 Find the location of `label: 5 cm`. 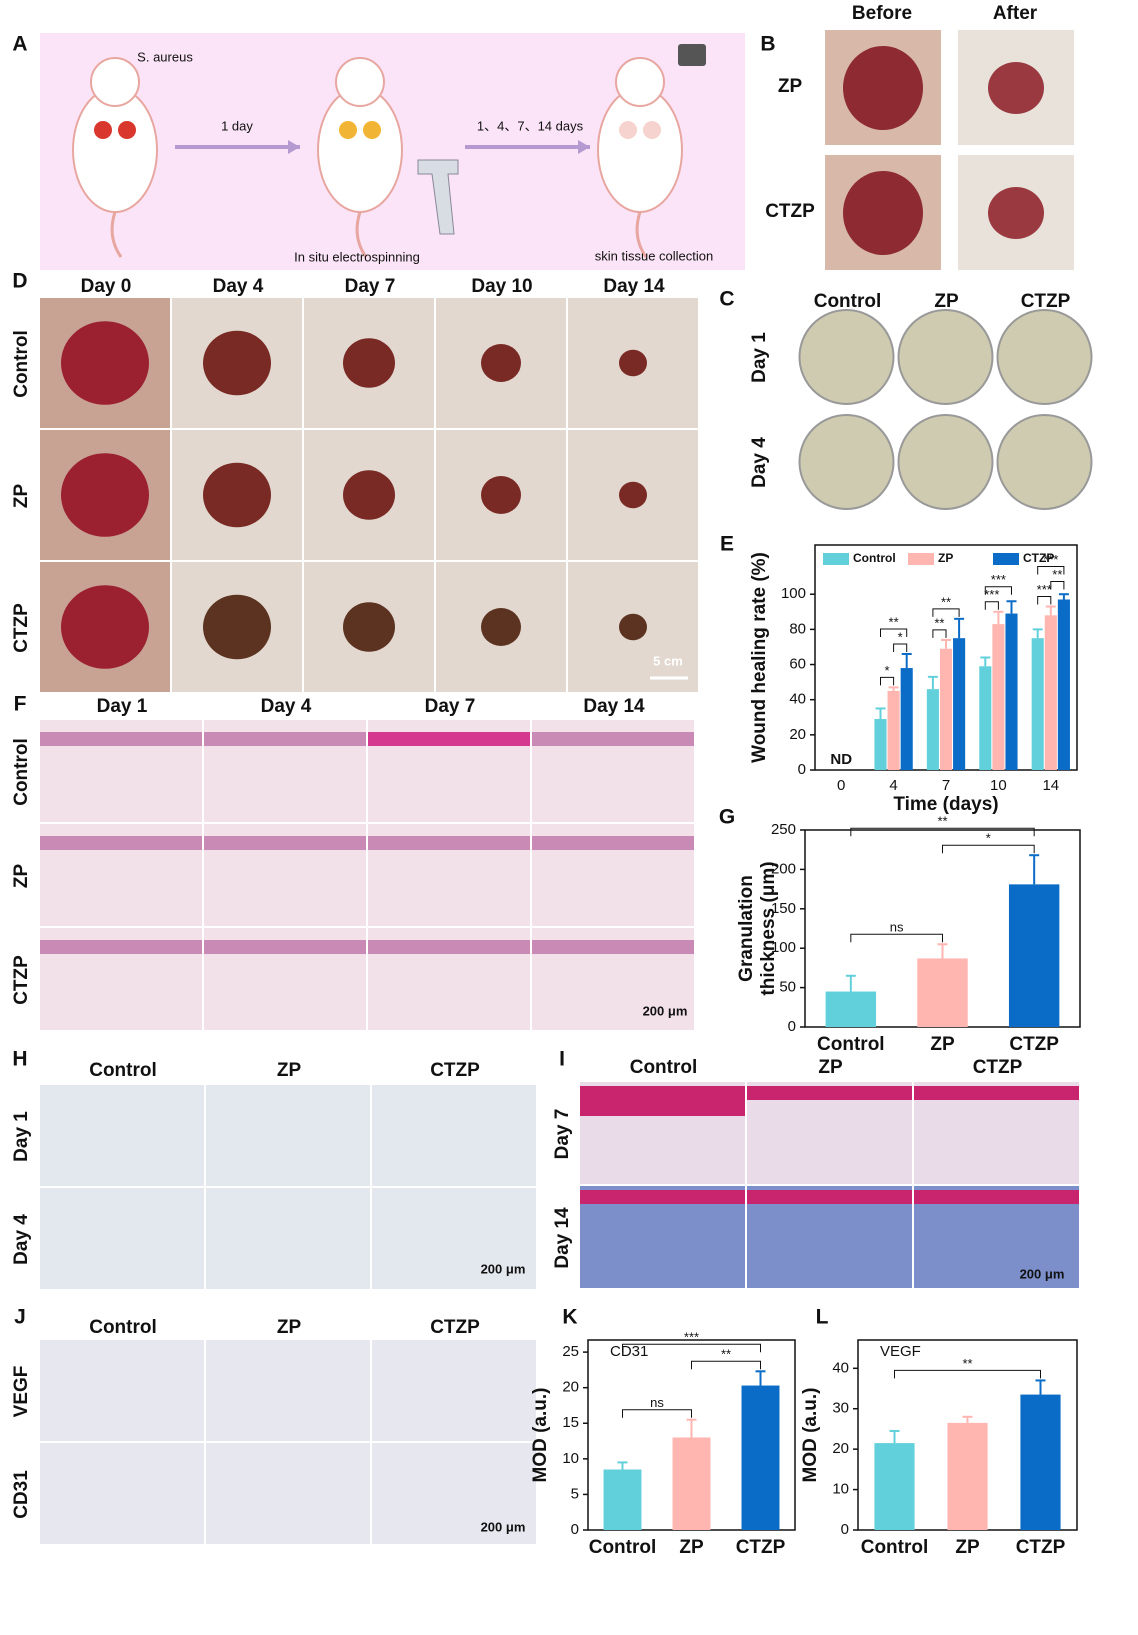

label: 5 cm is located at coordinates (668, 660).